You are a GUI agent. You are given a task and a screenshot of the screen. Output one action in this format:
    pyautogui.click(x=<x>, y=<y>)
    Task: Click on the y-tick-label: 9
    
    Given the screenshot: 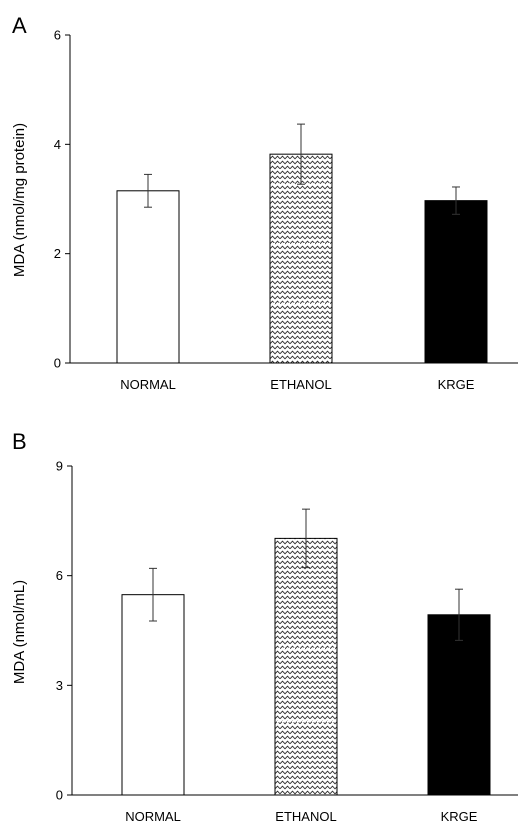 What is the action you would take?
    pyautogui.click(x=59, y=466)
    